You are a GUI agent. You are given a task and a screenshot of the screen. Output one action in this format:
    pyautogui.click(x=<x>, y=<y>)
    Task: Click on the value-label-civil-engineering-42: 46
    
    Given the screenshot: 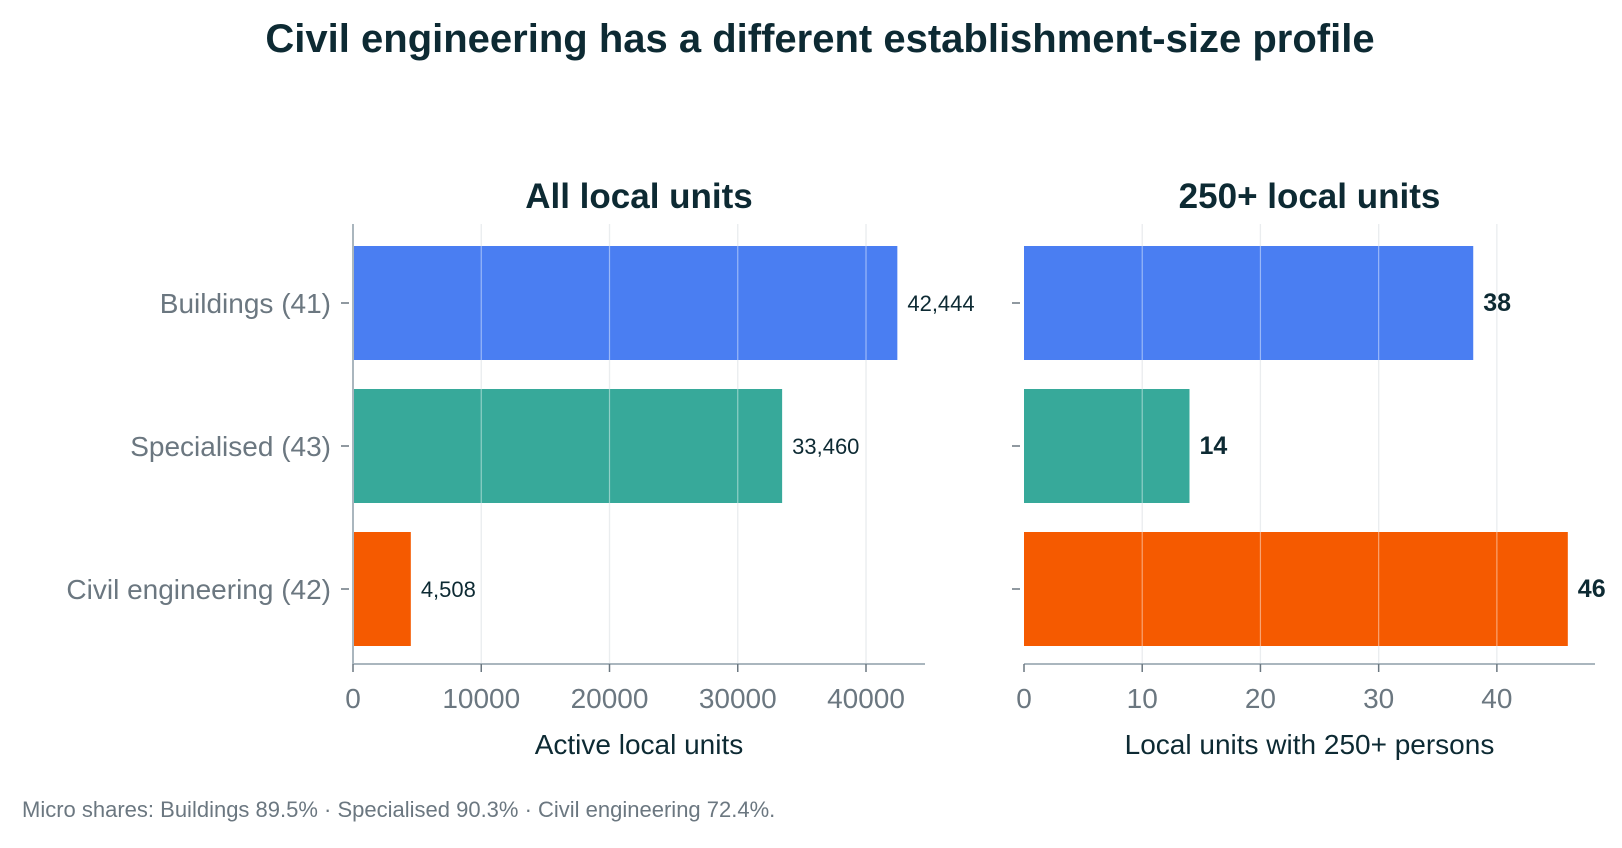 What is the action you would take?
    pyautogui.click(x=1592, y=589)
    